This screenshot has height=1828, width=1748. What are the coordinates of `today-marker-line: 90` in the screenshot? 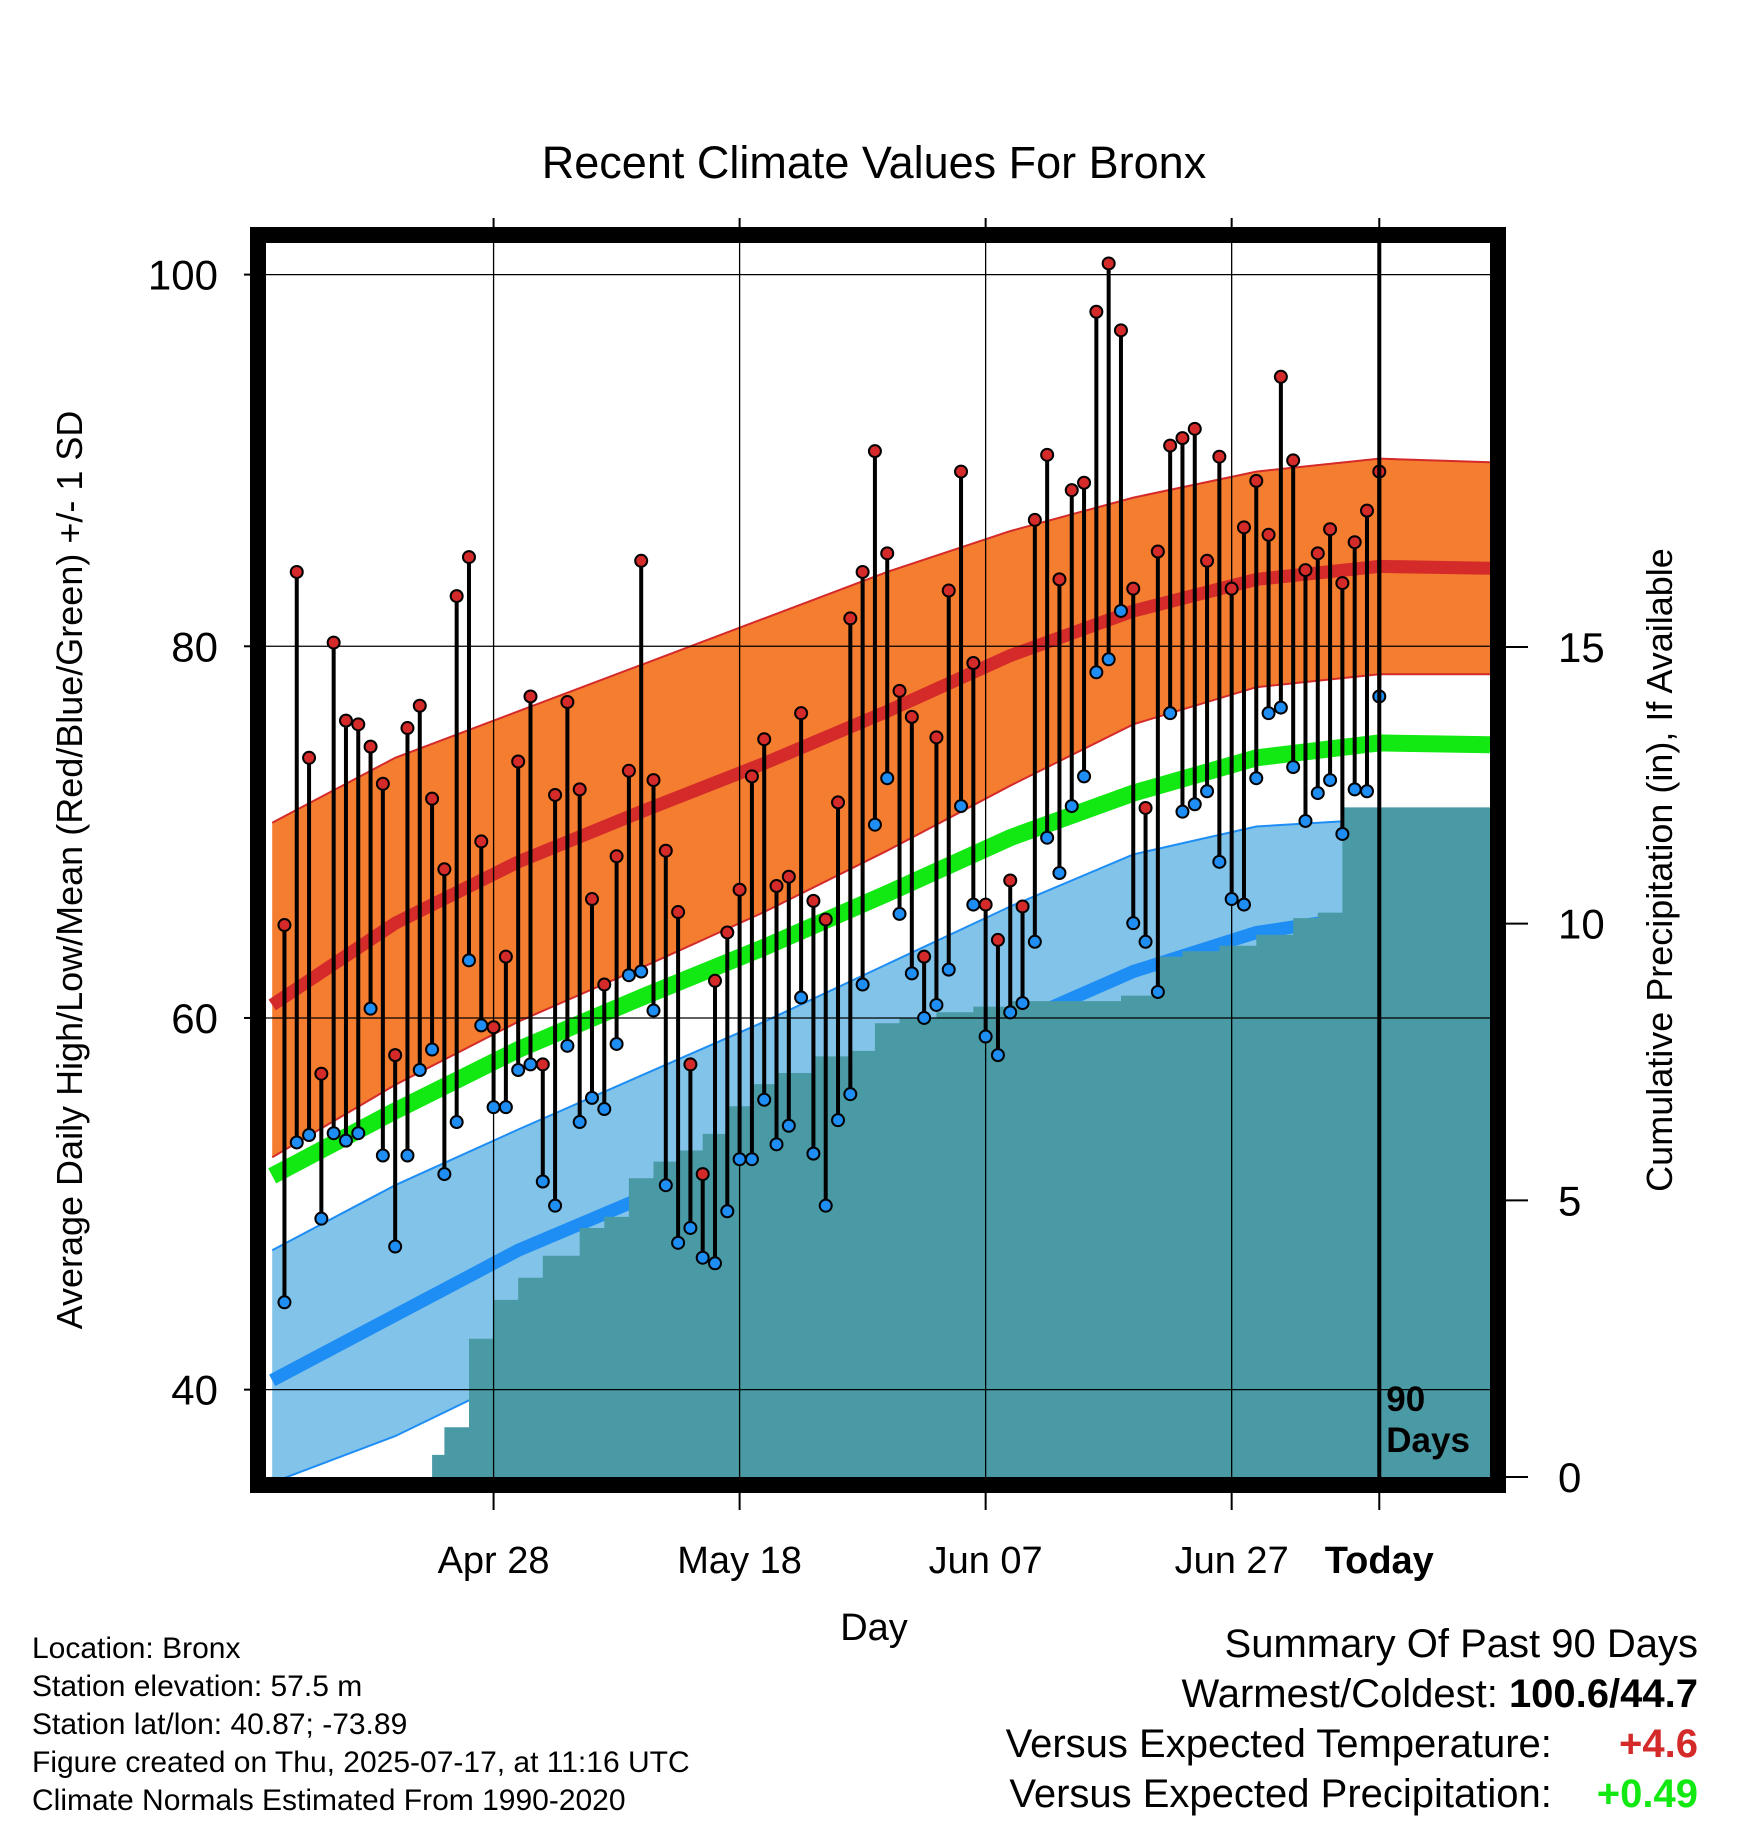 It's located at (1405, 1399).